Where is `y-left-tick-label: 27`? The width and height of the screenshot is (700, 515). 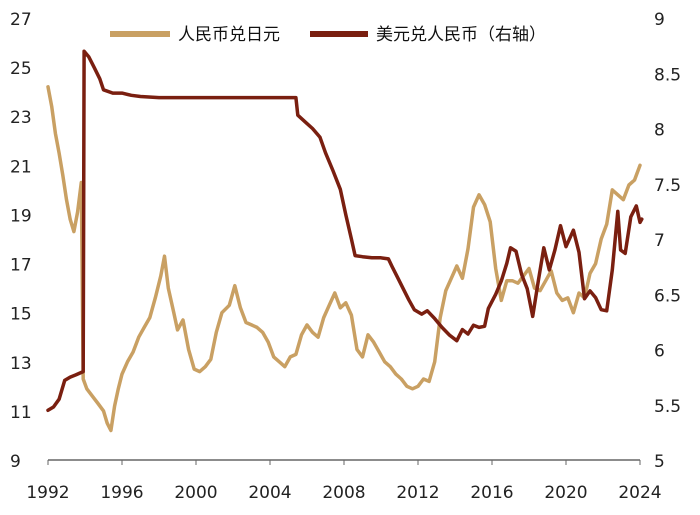
y-left-tick-label: 27 is located at coordinates (21, 20).